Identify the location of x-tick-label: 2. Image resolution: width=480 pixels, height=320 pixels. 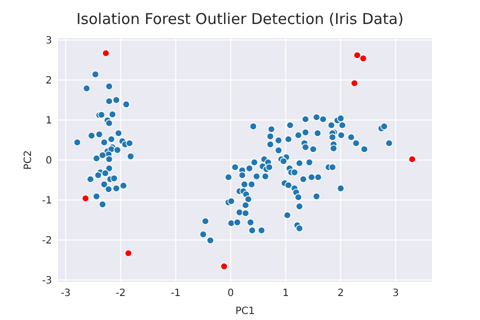
(341, 293).